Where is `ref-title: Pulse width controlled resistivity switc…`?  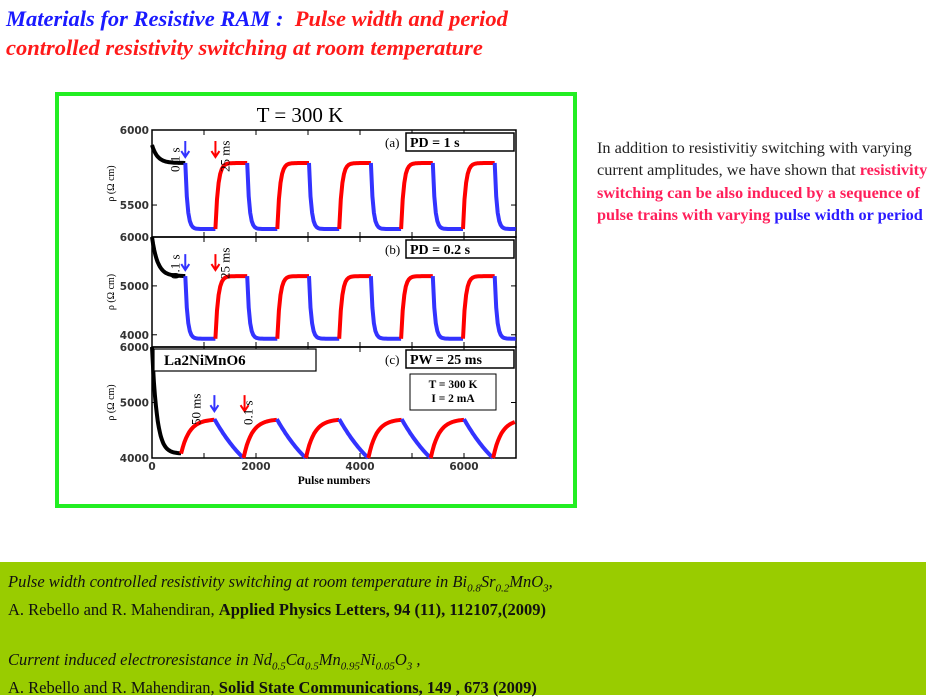 ref-title: Pulse width controlled resistivity switc… is located at coordinates (280, 583).